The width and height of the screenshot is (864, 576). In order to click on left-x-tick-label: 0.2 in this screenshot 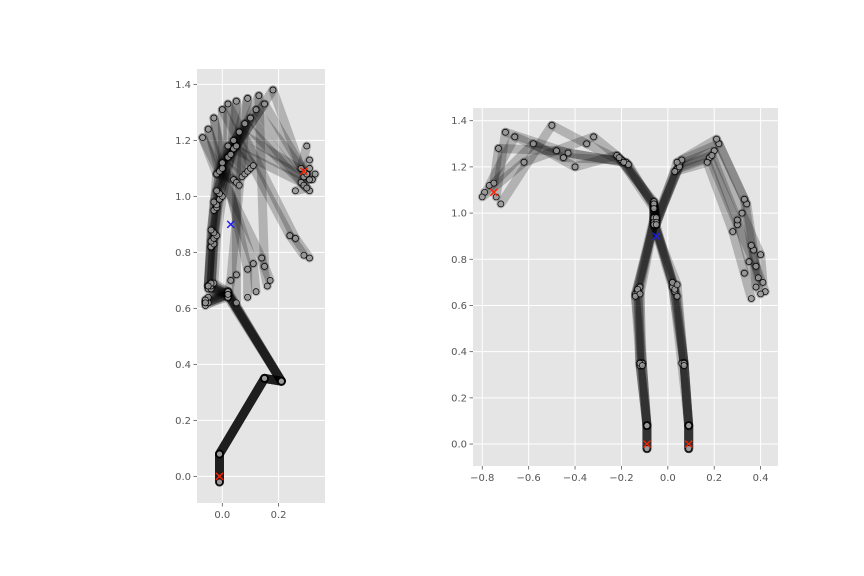, I will do `click(279, 515)`.